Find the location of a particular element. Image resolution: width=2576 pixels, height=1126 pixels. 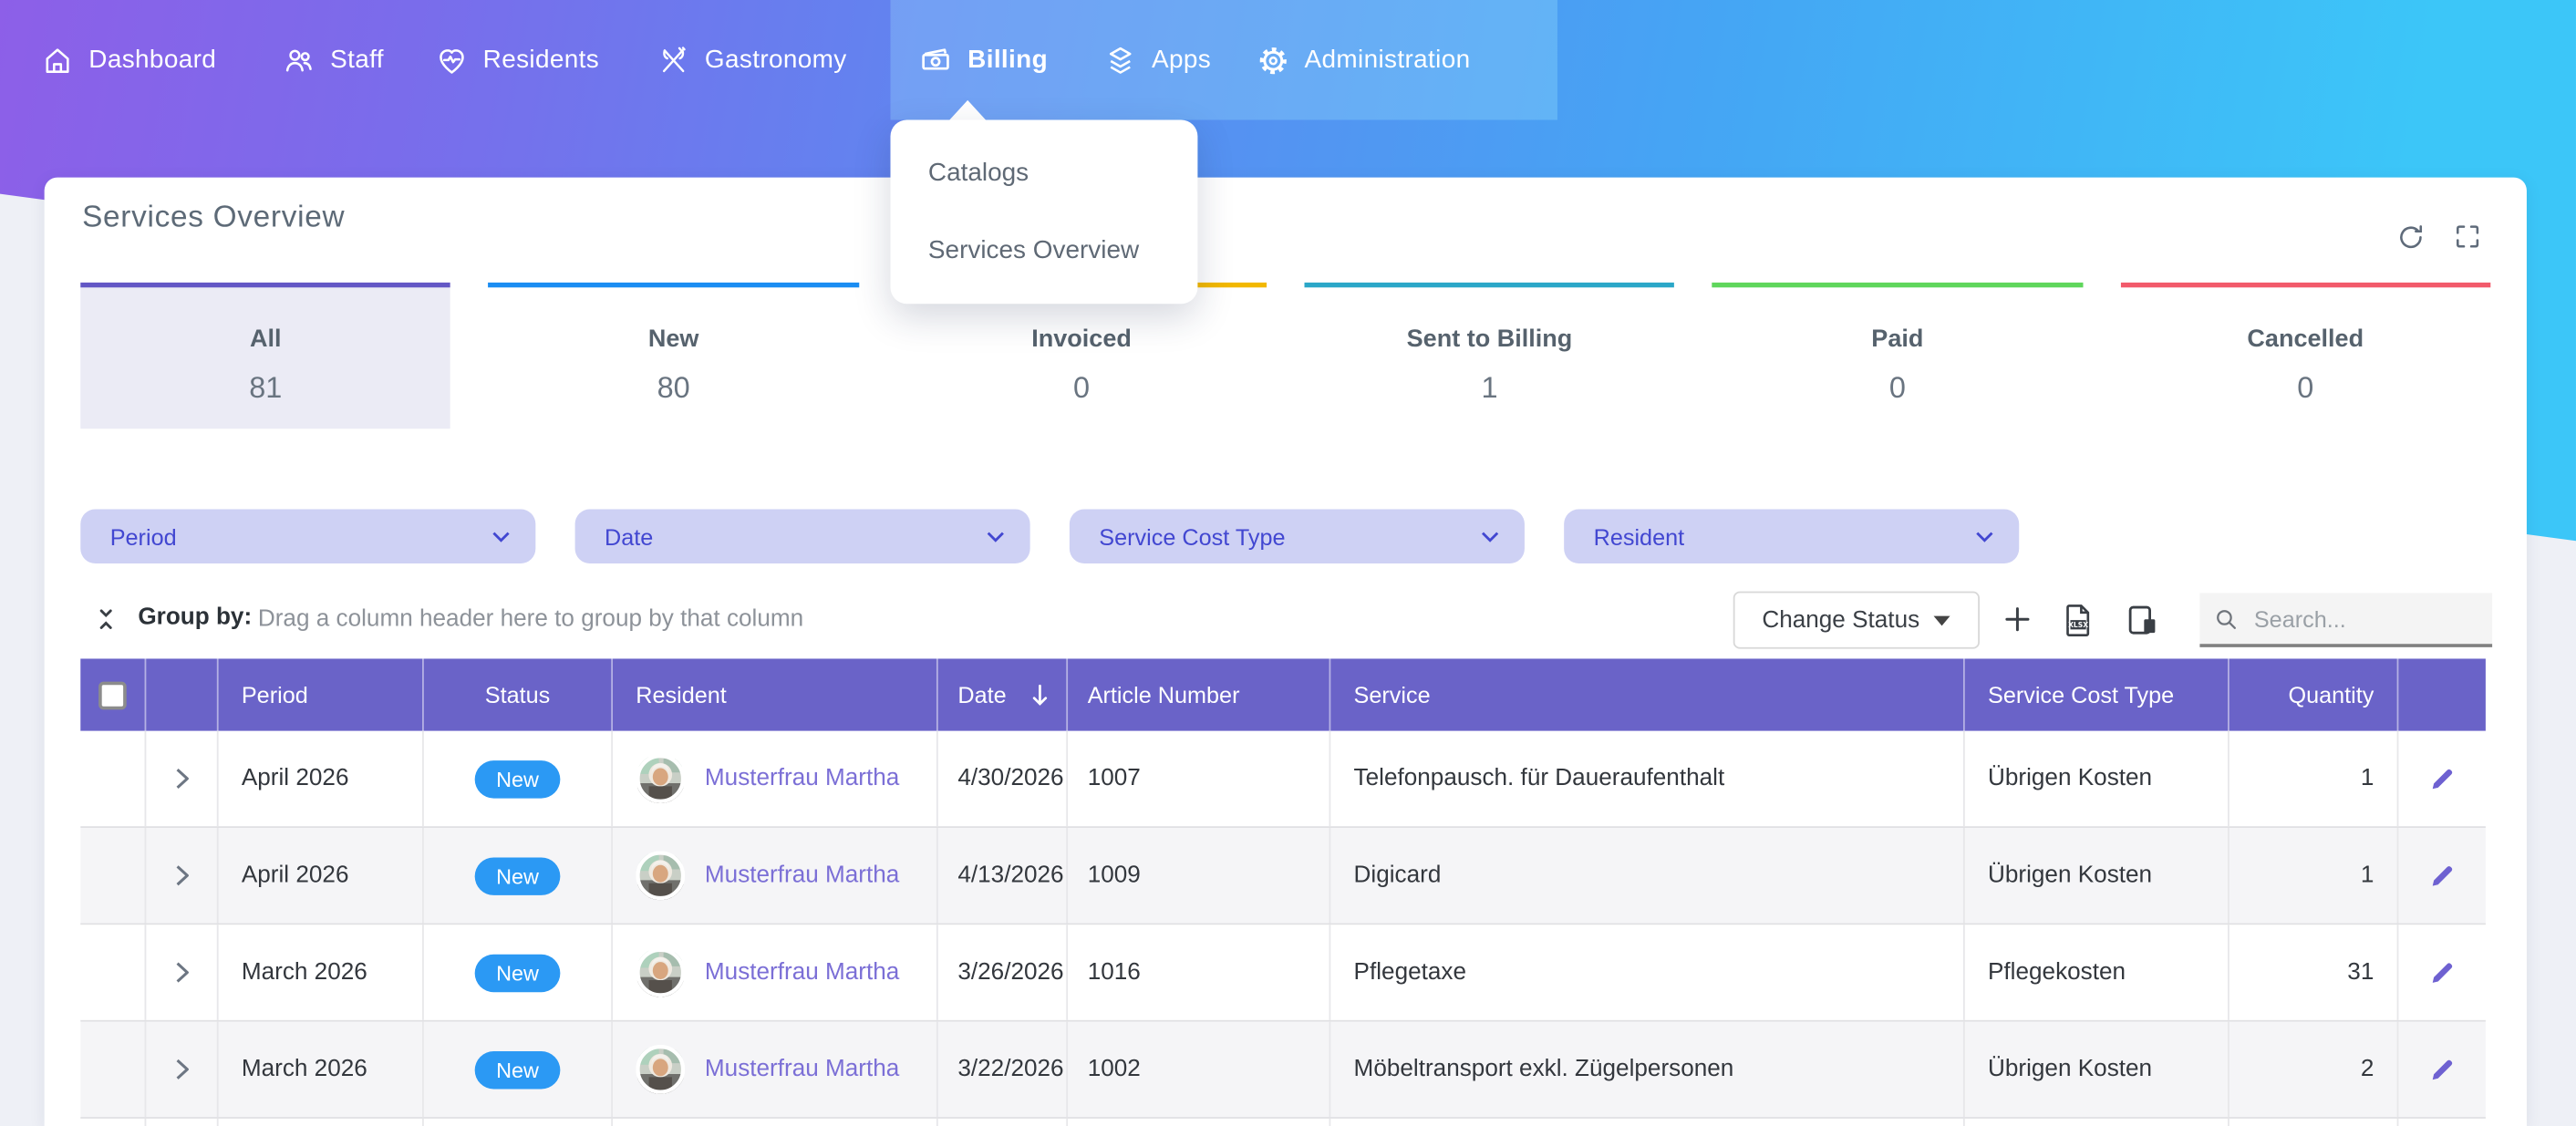

status-badge: New is located at coordinates (517, 1070).